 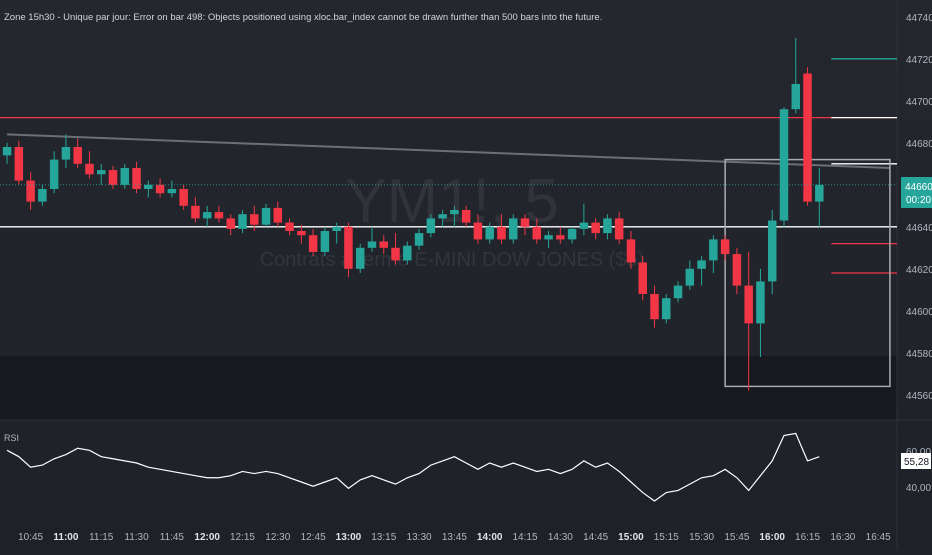 I want to click on price-tick-label: 44560, so click(x=919, y=396).